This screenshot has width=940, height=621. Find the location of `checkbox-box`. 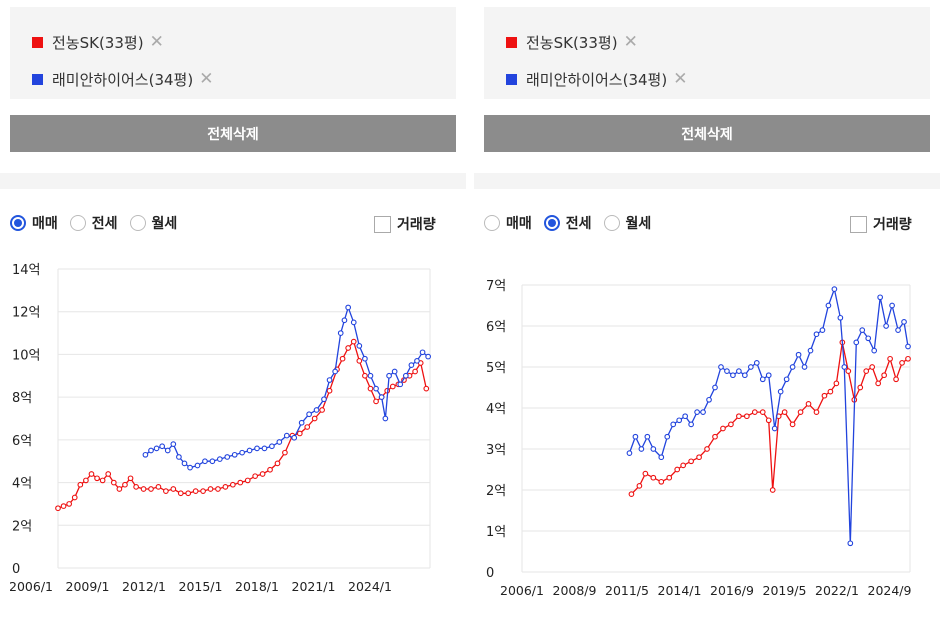

checkbox-box is located at coordinates (858, 224).